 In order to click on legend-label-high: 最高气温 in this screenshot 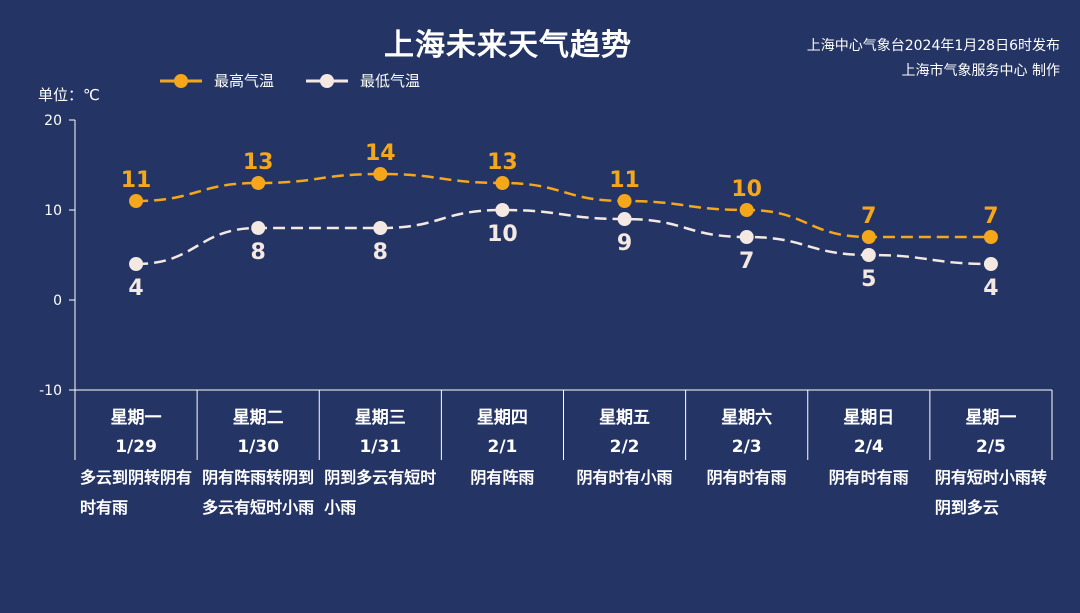, I will do `click(244, 81)`.